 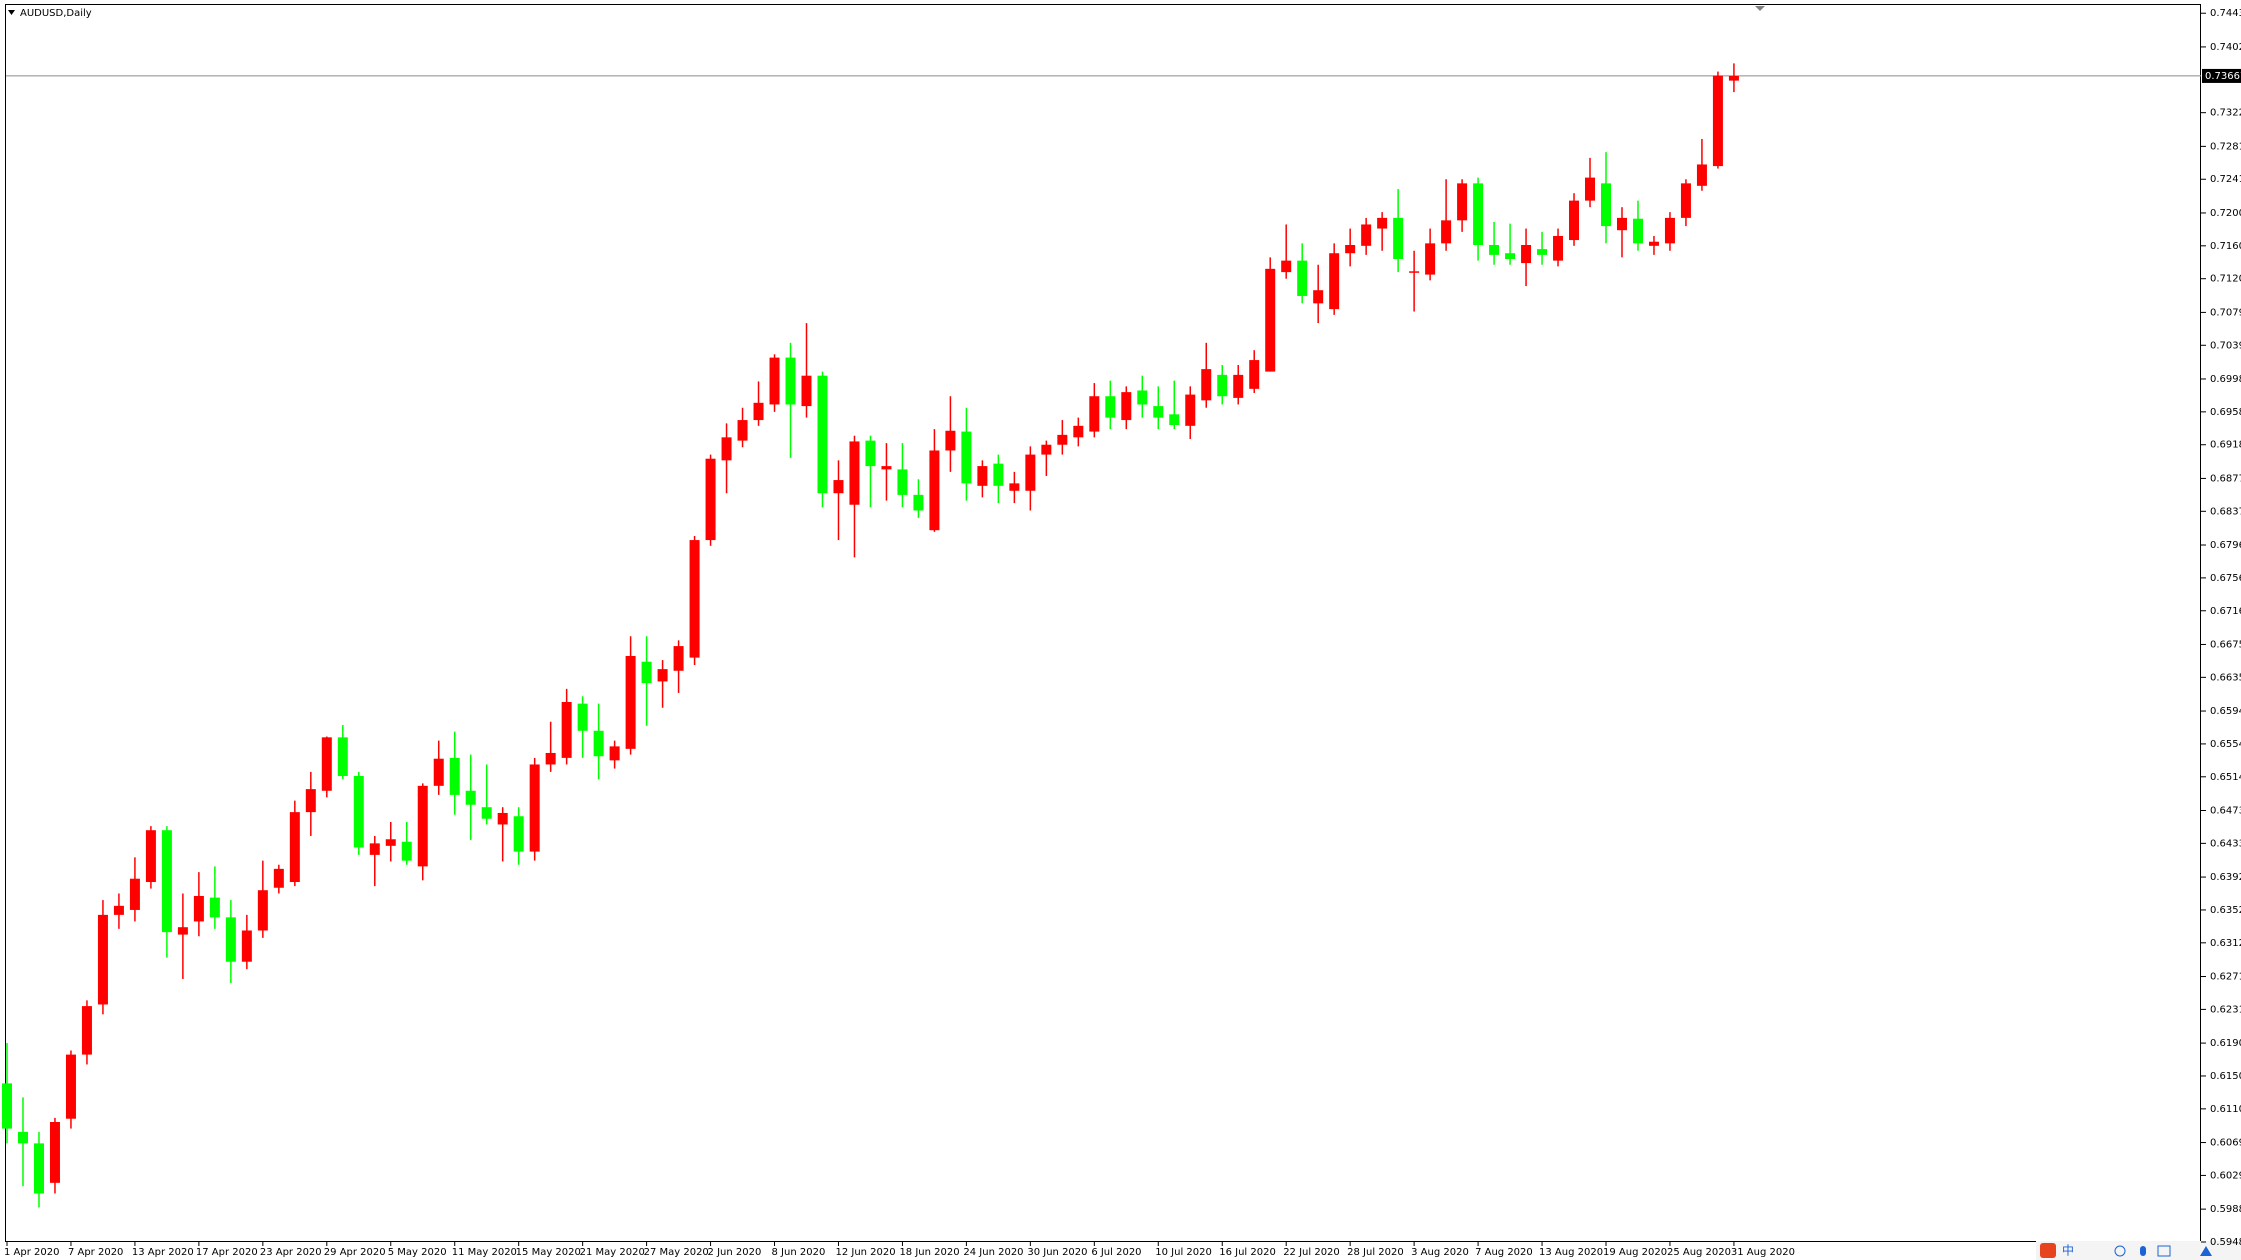 What do you see at coordinates (2225, 977) in the screenshot?
I see `y-tick-label: 0.62710` at bounding box center [2225, 977].